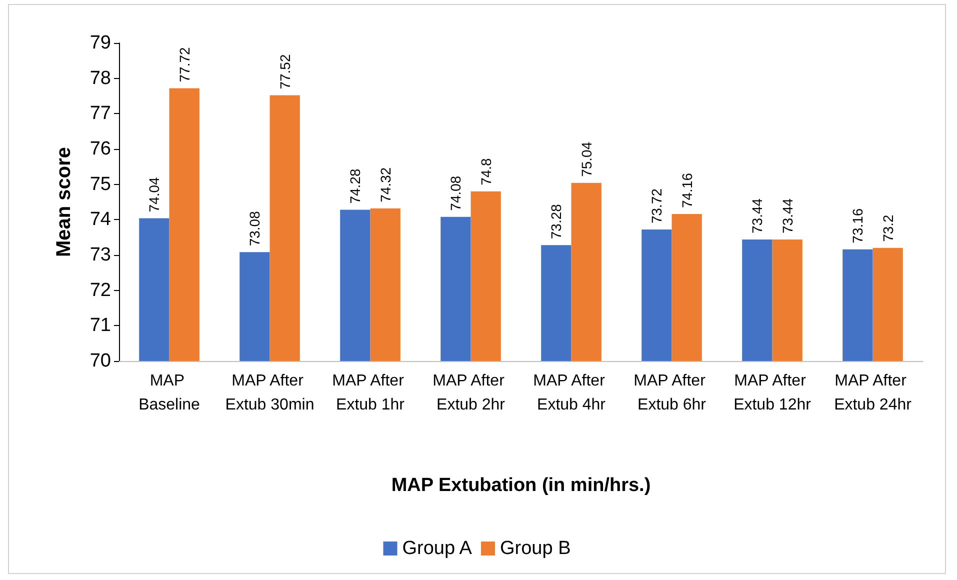 The image size is (957, 580). I want to click on y-tick-label: 77, so click(100, 113).